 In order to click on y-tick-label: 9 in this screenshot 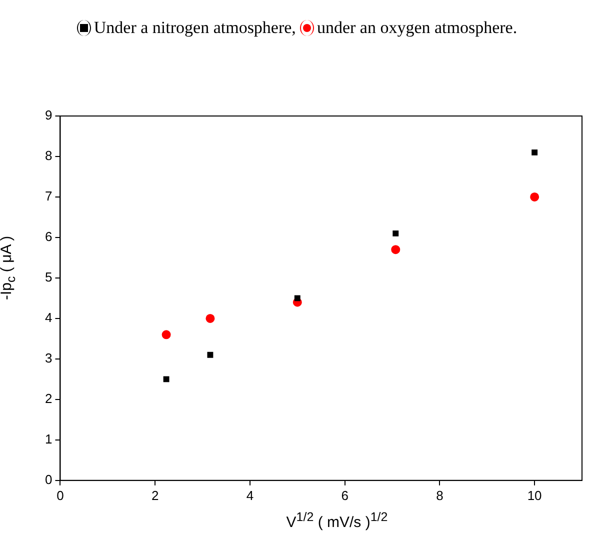, I will do `click(48, 115)`.